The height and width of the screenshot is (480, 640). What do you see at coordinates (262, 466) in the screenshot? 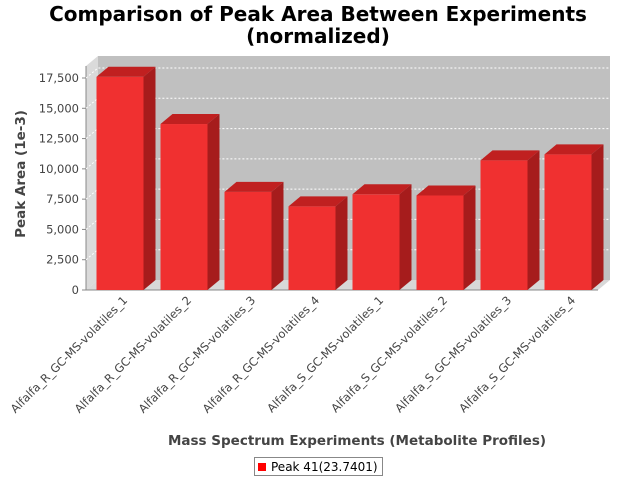
I see `legend-swatch` at bounding box center [262, 466].